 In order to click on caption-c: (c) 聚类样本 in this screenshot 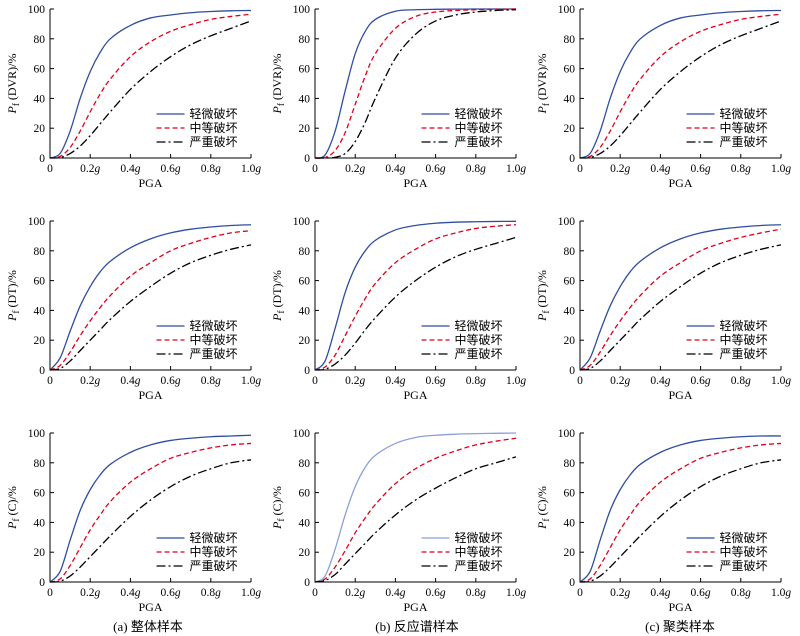, I will do `click(680, 626)`.